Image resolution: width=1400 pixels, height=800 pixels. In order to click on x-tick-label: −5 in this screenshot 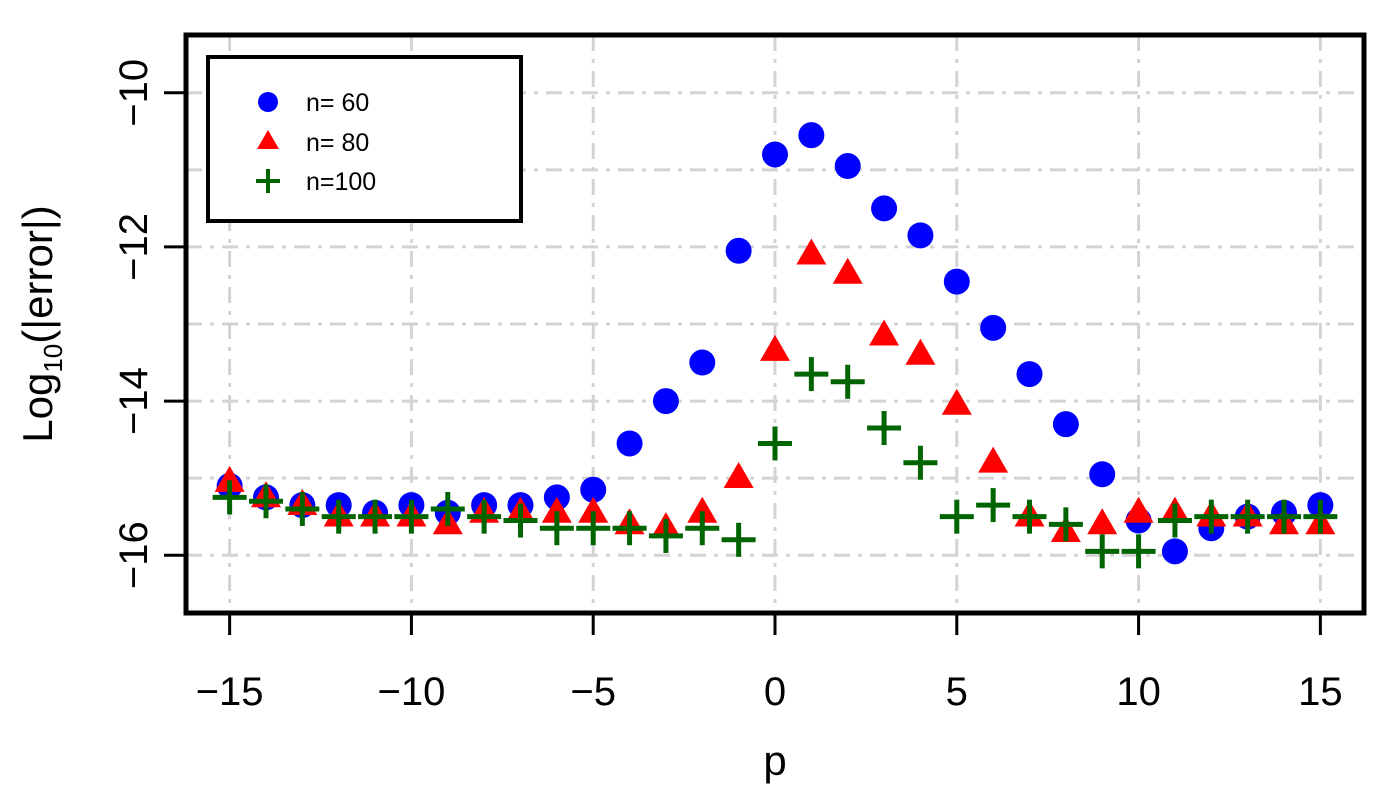, I will do `click(593, 692)`.